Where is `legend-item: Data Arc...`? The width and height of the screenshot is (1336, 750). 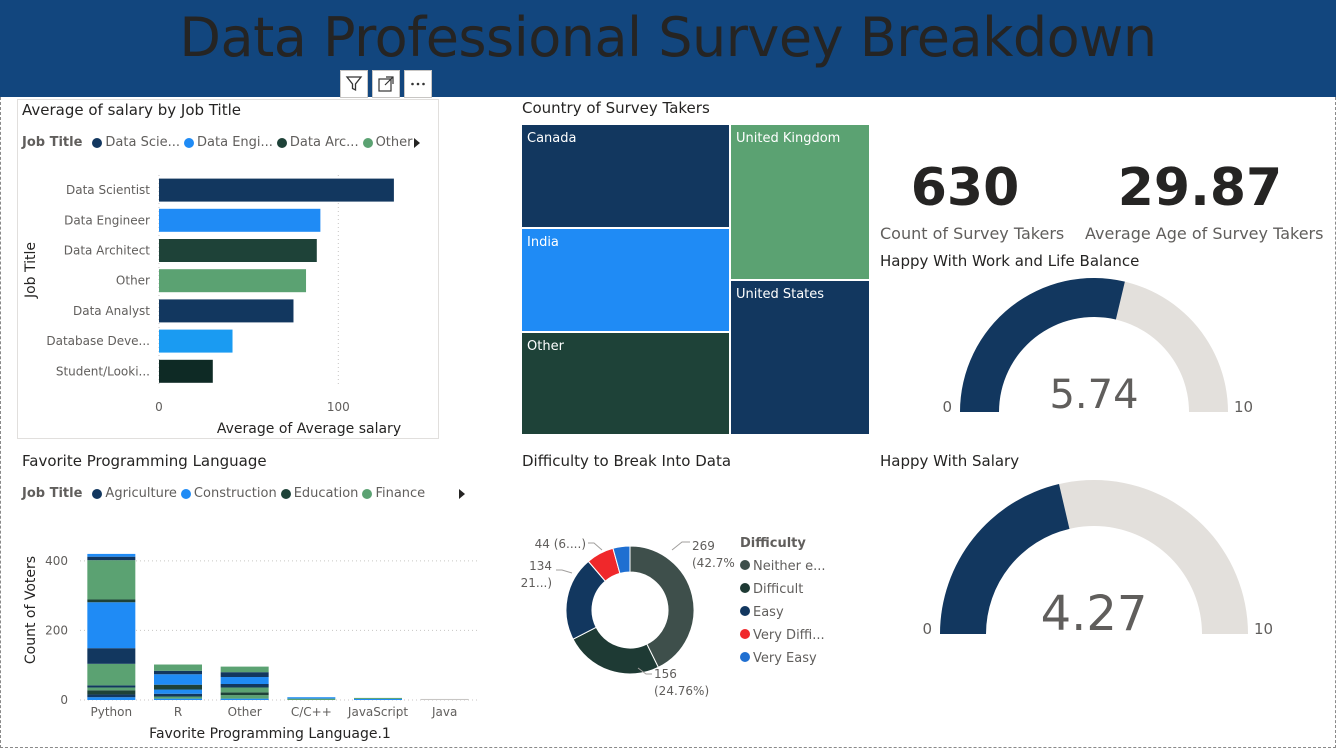 legend-item: Data Arc... is located at coordinates (324, 142).